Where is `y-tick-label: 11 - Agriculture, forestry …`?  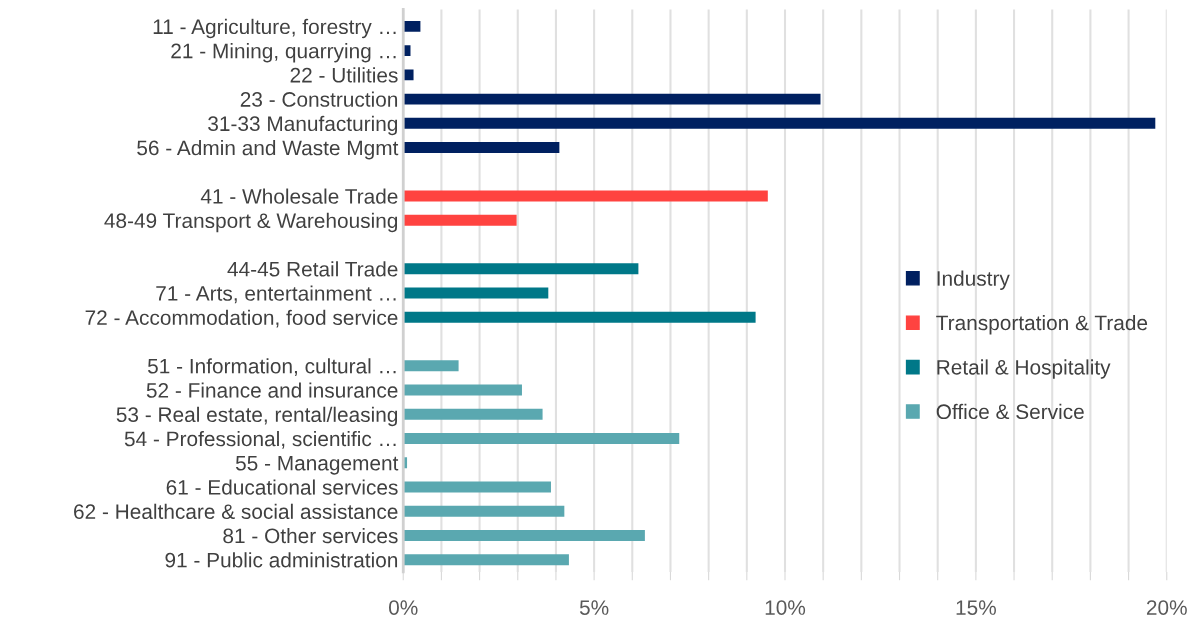
y-tick-label: 11 - Agriculture, forestry … is located at coordinates (274, 28).